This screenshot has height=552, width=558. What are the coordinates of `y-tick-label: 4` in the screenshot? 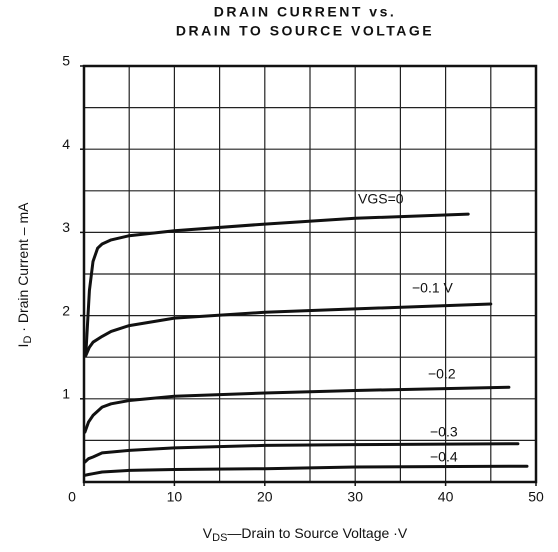 It's located at (66, 144).